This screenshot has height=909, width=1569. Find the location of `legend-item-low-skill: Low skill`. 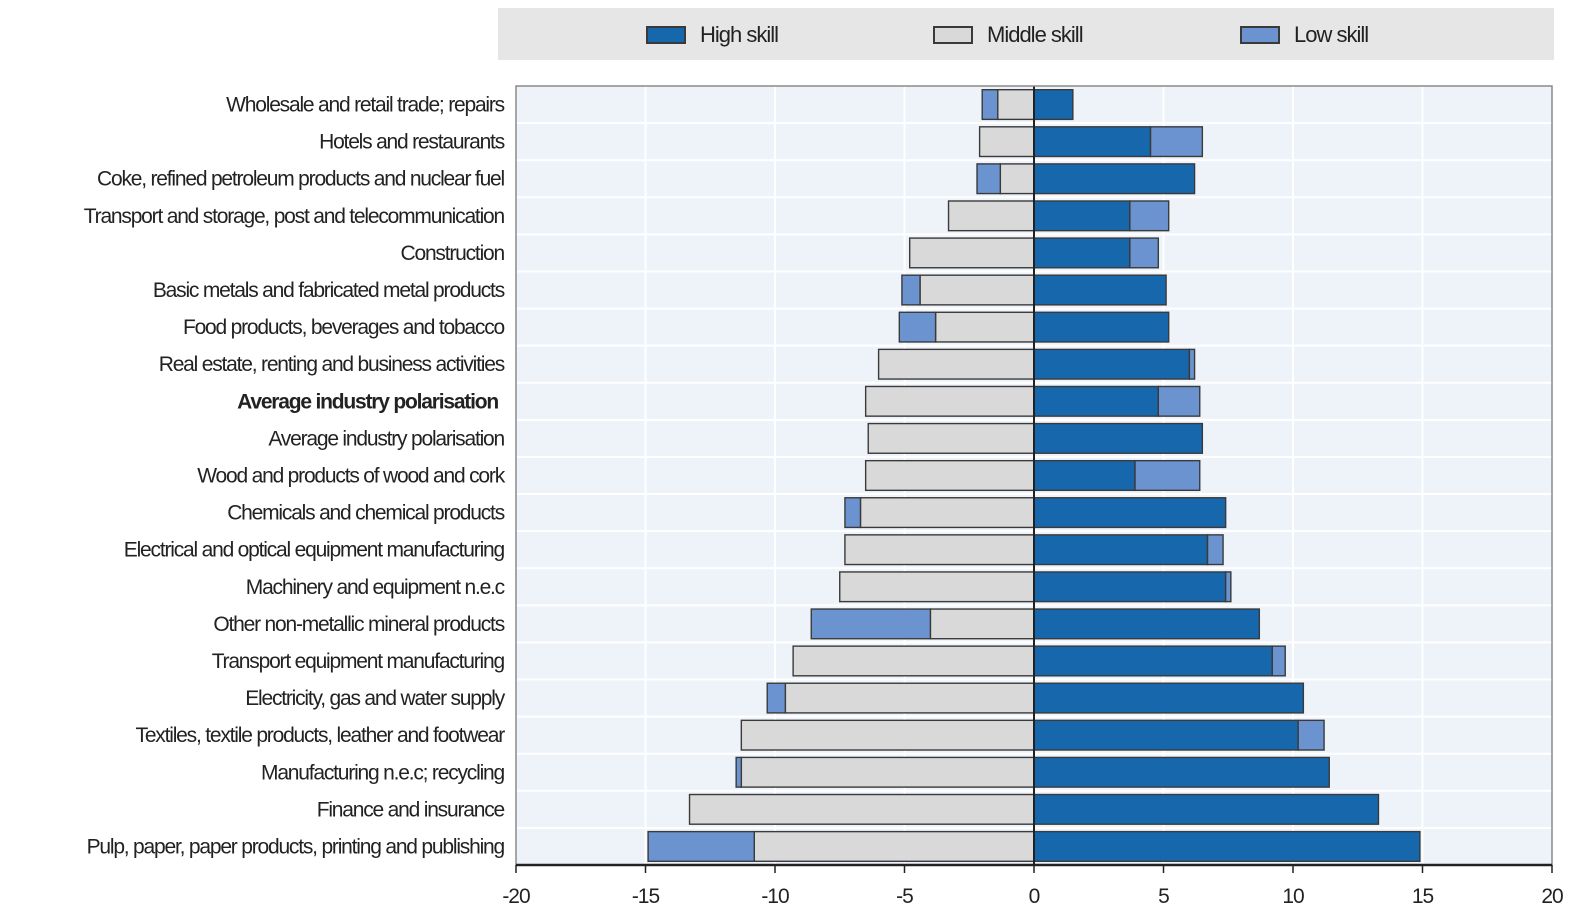

legend-item-low-skill: Low skill is located at coordinates (1304, 35).